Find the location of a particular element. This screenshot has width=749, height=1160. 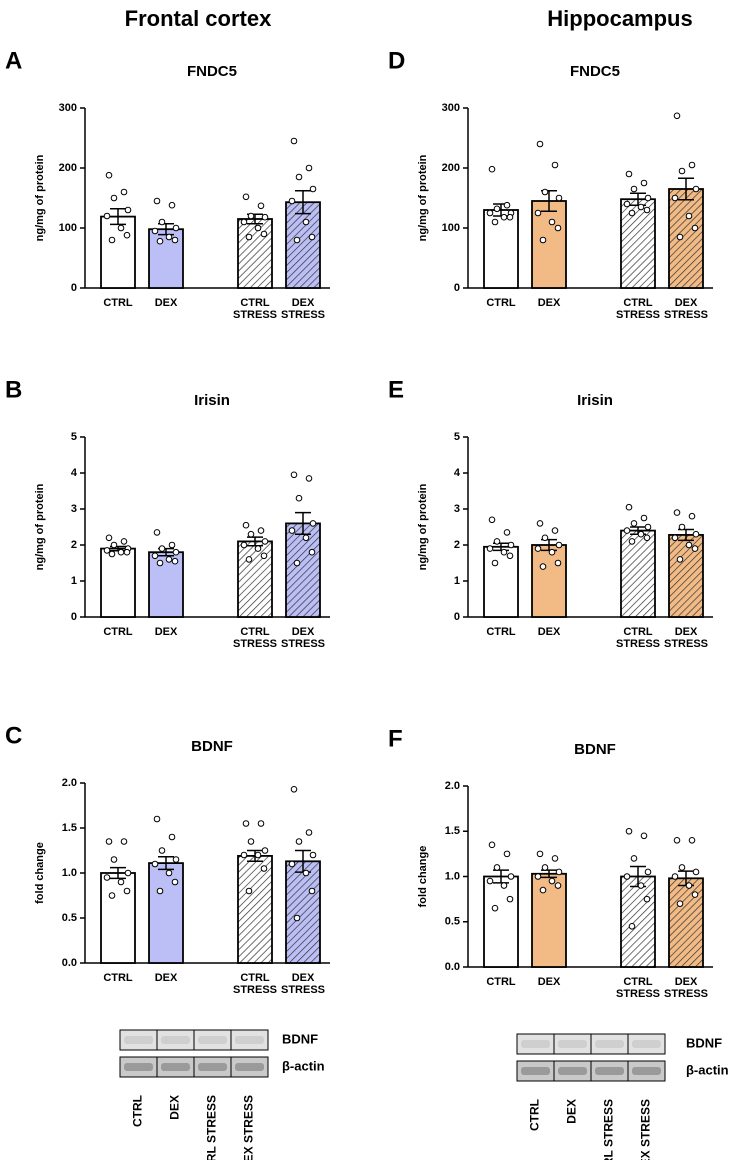

panel-letter: D is located at coordinates (396, 60).